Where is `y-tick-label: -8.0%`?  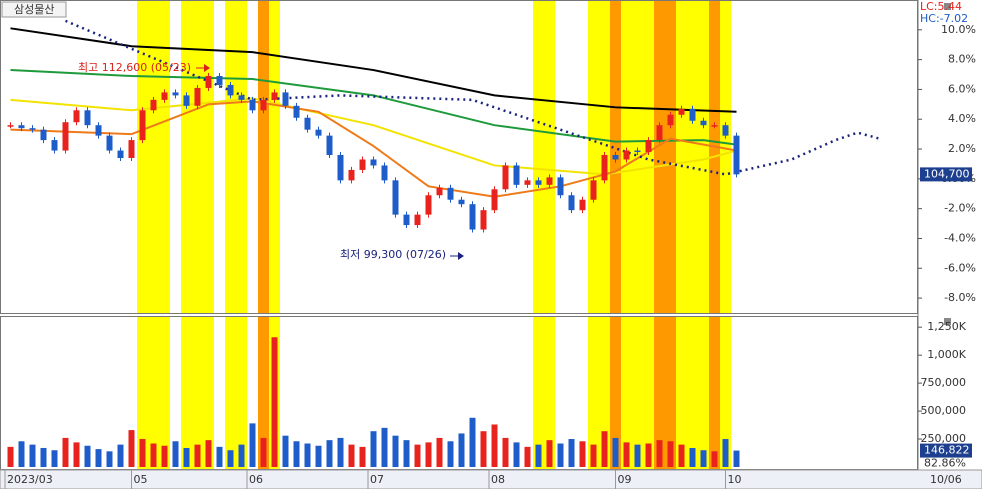
y-tick-label: -8.0% is located at coordinates (960, 297).